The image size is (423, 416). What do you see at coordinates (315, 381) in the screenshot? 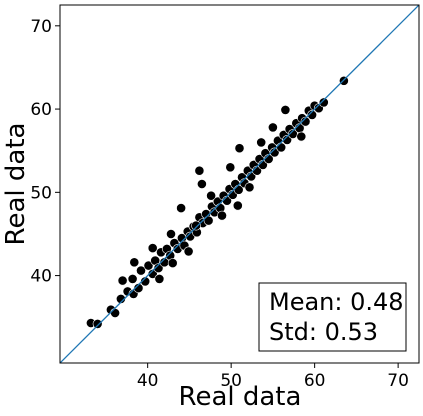
I see `x-tick-label: 60` at bounding box center [315, 381].